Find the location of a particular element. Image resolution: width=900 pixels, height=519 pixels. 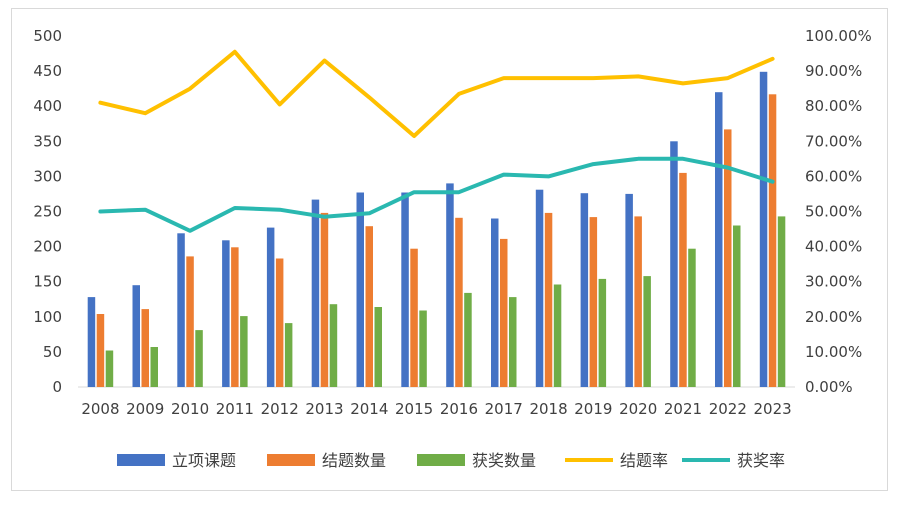

legend-label: 获奖率 is located at coordinates (761, 460).